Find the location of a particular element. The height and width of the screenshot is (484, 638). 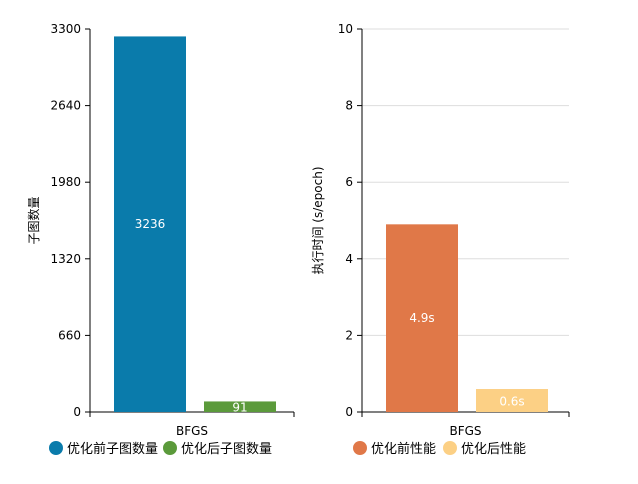

bar-value-label: 3236 is located at coordinates (150, 224).